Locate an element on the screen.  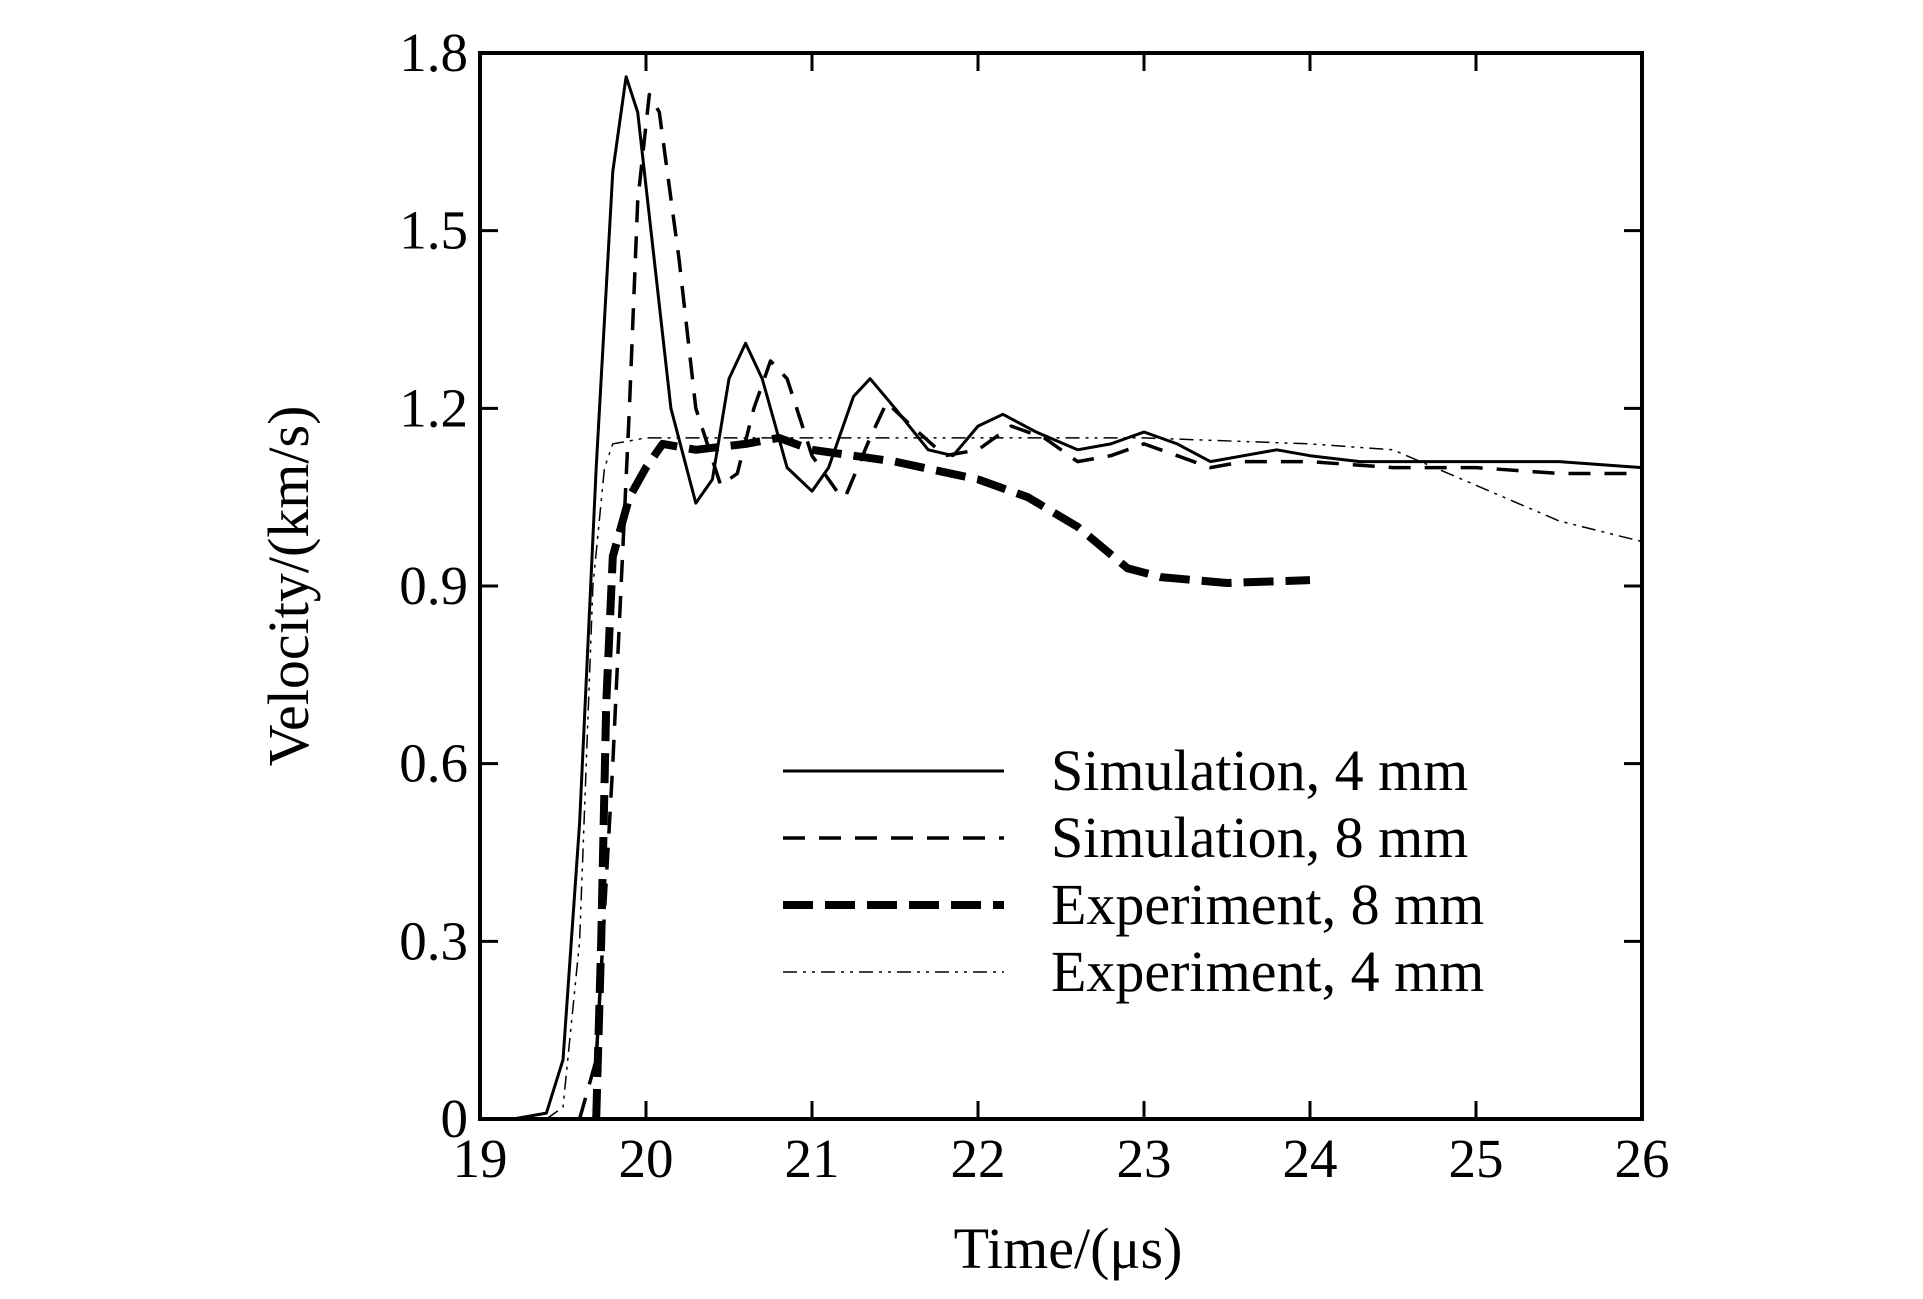
x-tick-label: 22 is located at coordinates (978, 1158).